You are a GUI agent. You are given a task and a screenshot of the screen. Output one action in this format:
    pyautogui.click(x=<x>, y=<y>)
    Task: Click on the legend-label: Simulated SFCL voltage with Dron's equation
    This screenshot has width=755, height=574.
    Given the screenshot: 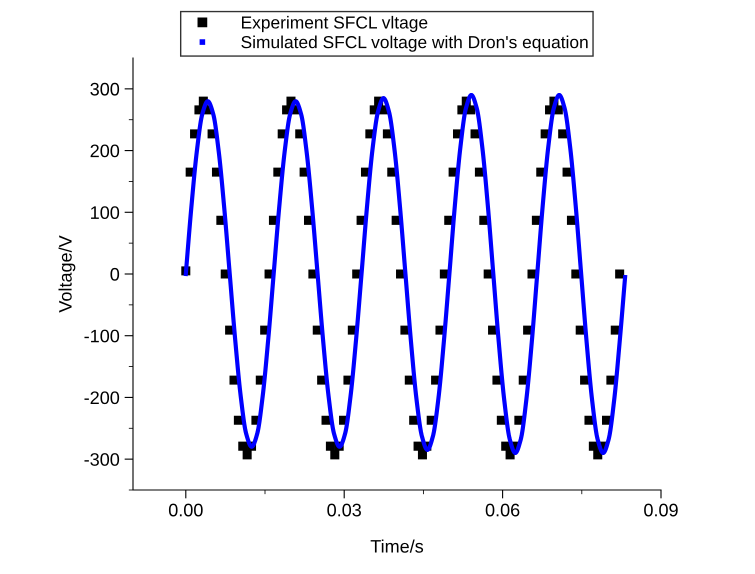 What is the action you would take?
    pyautogui.click(x=414, y=44)
    